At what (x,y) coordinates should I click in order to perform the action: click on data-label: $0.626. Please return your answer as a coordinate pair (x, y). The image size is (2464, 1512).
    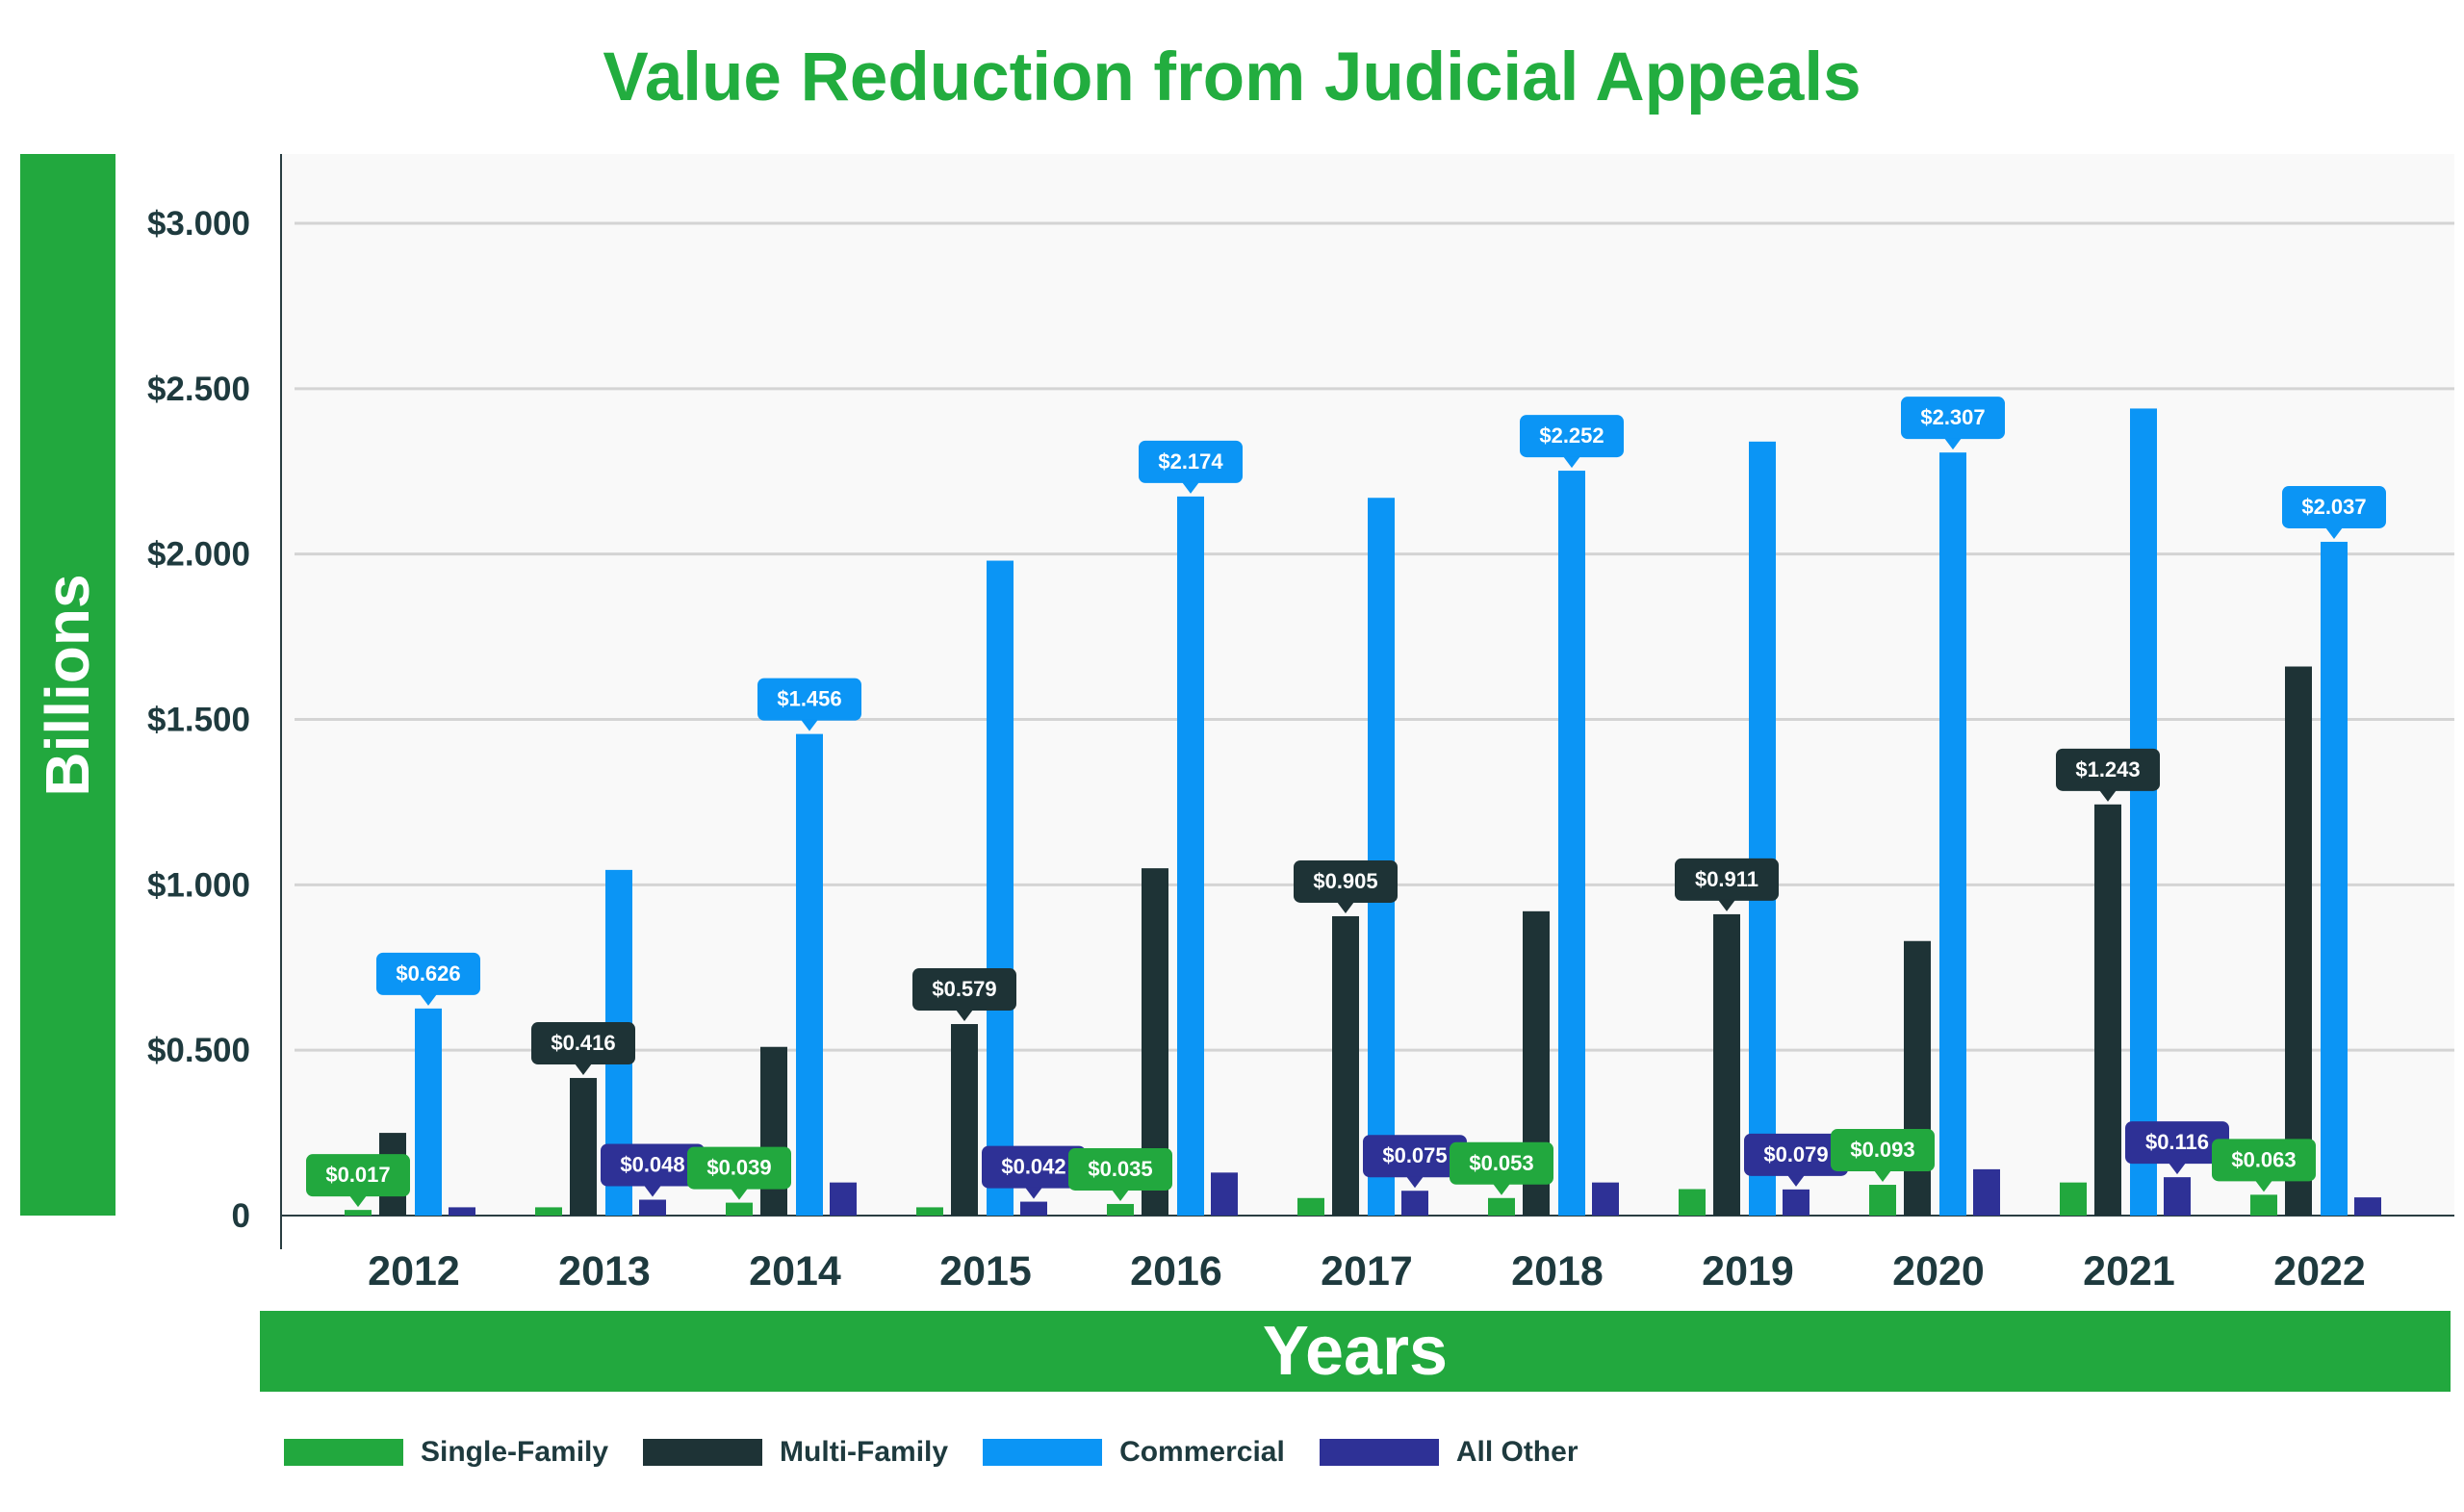
    Looking at the image, I should click on (428, 973).